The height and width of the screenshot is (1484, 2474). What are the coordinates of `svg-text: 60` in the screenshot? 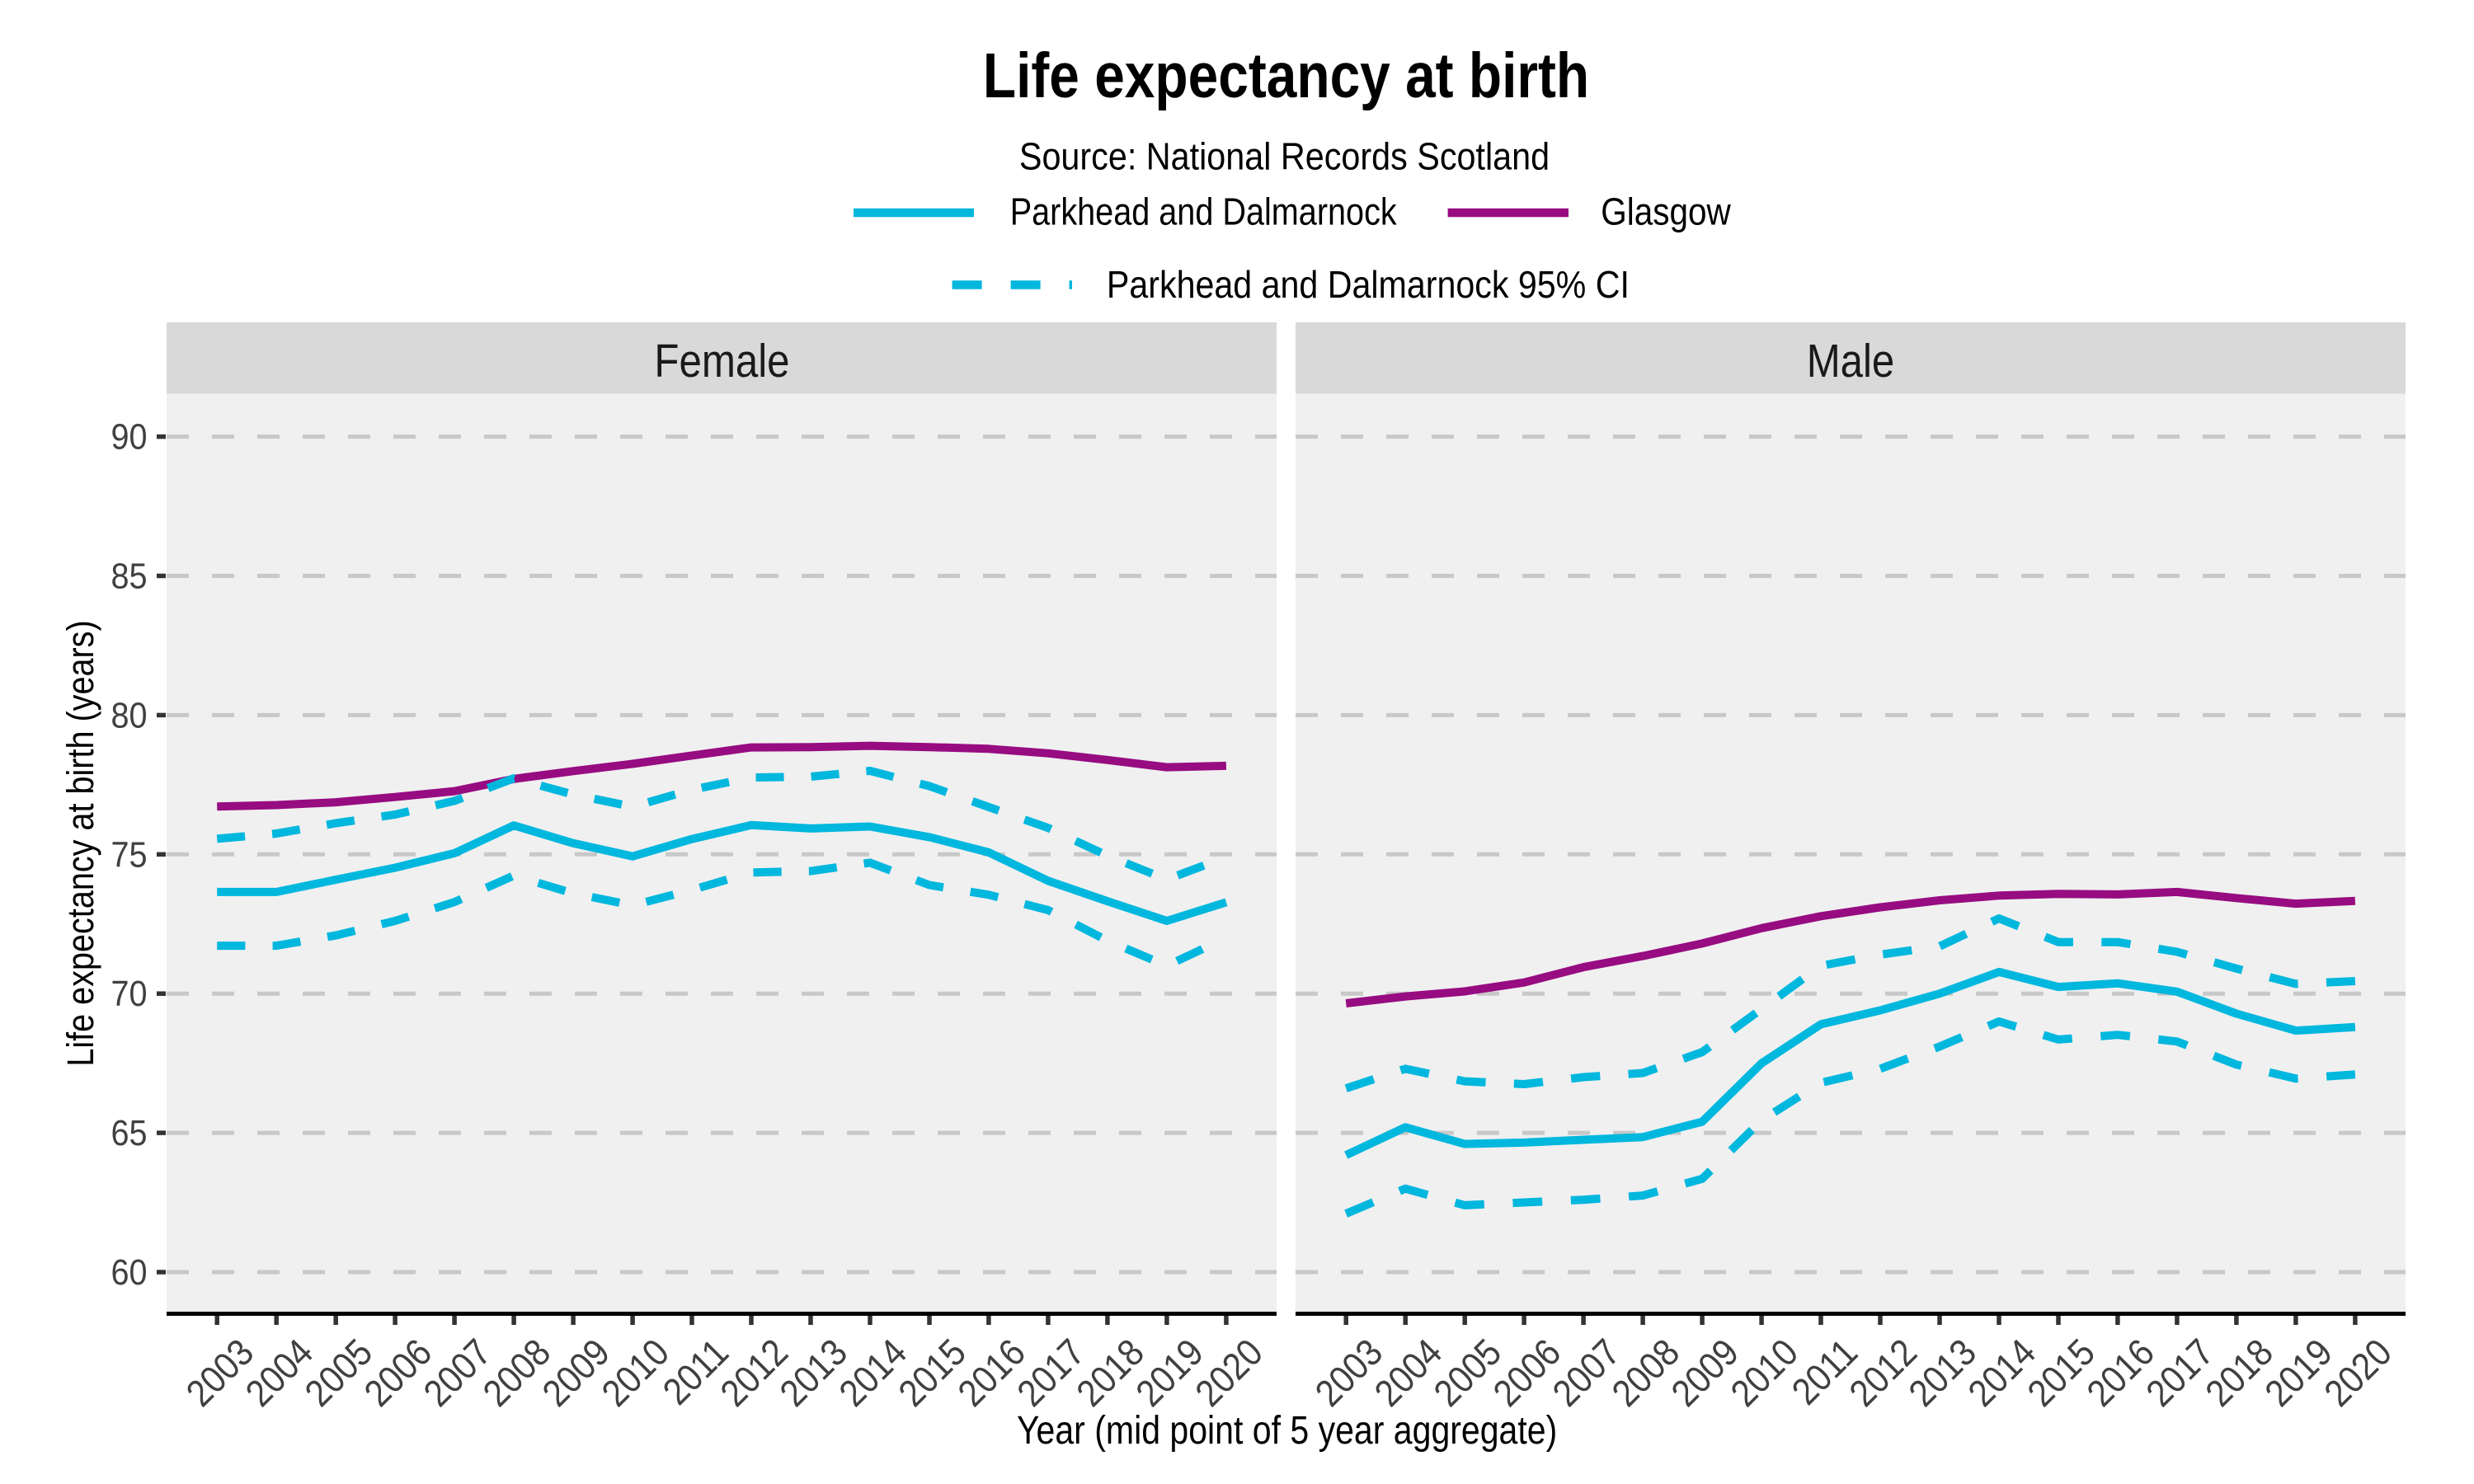 It's located at (129, 1272).